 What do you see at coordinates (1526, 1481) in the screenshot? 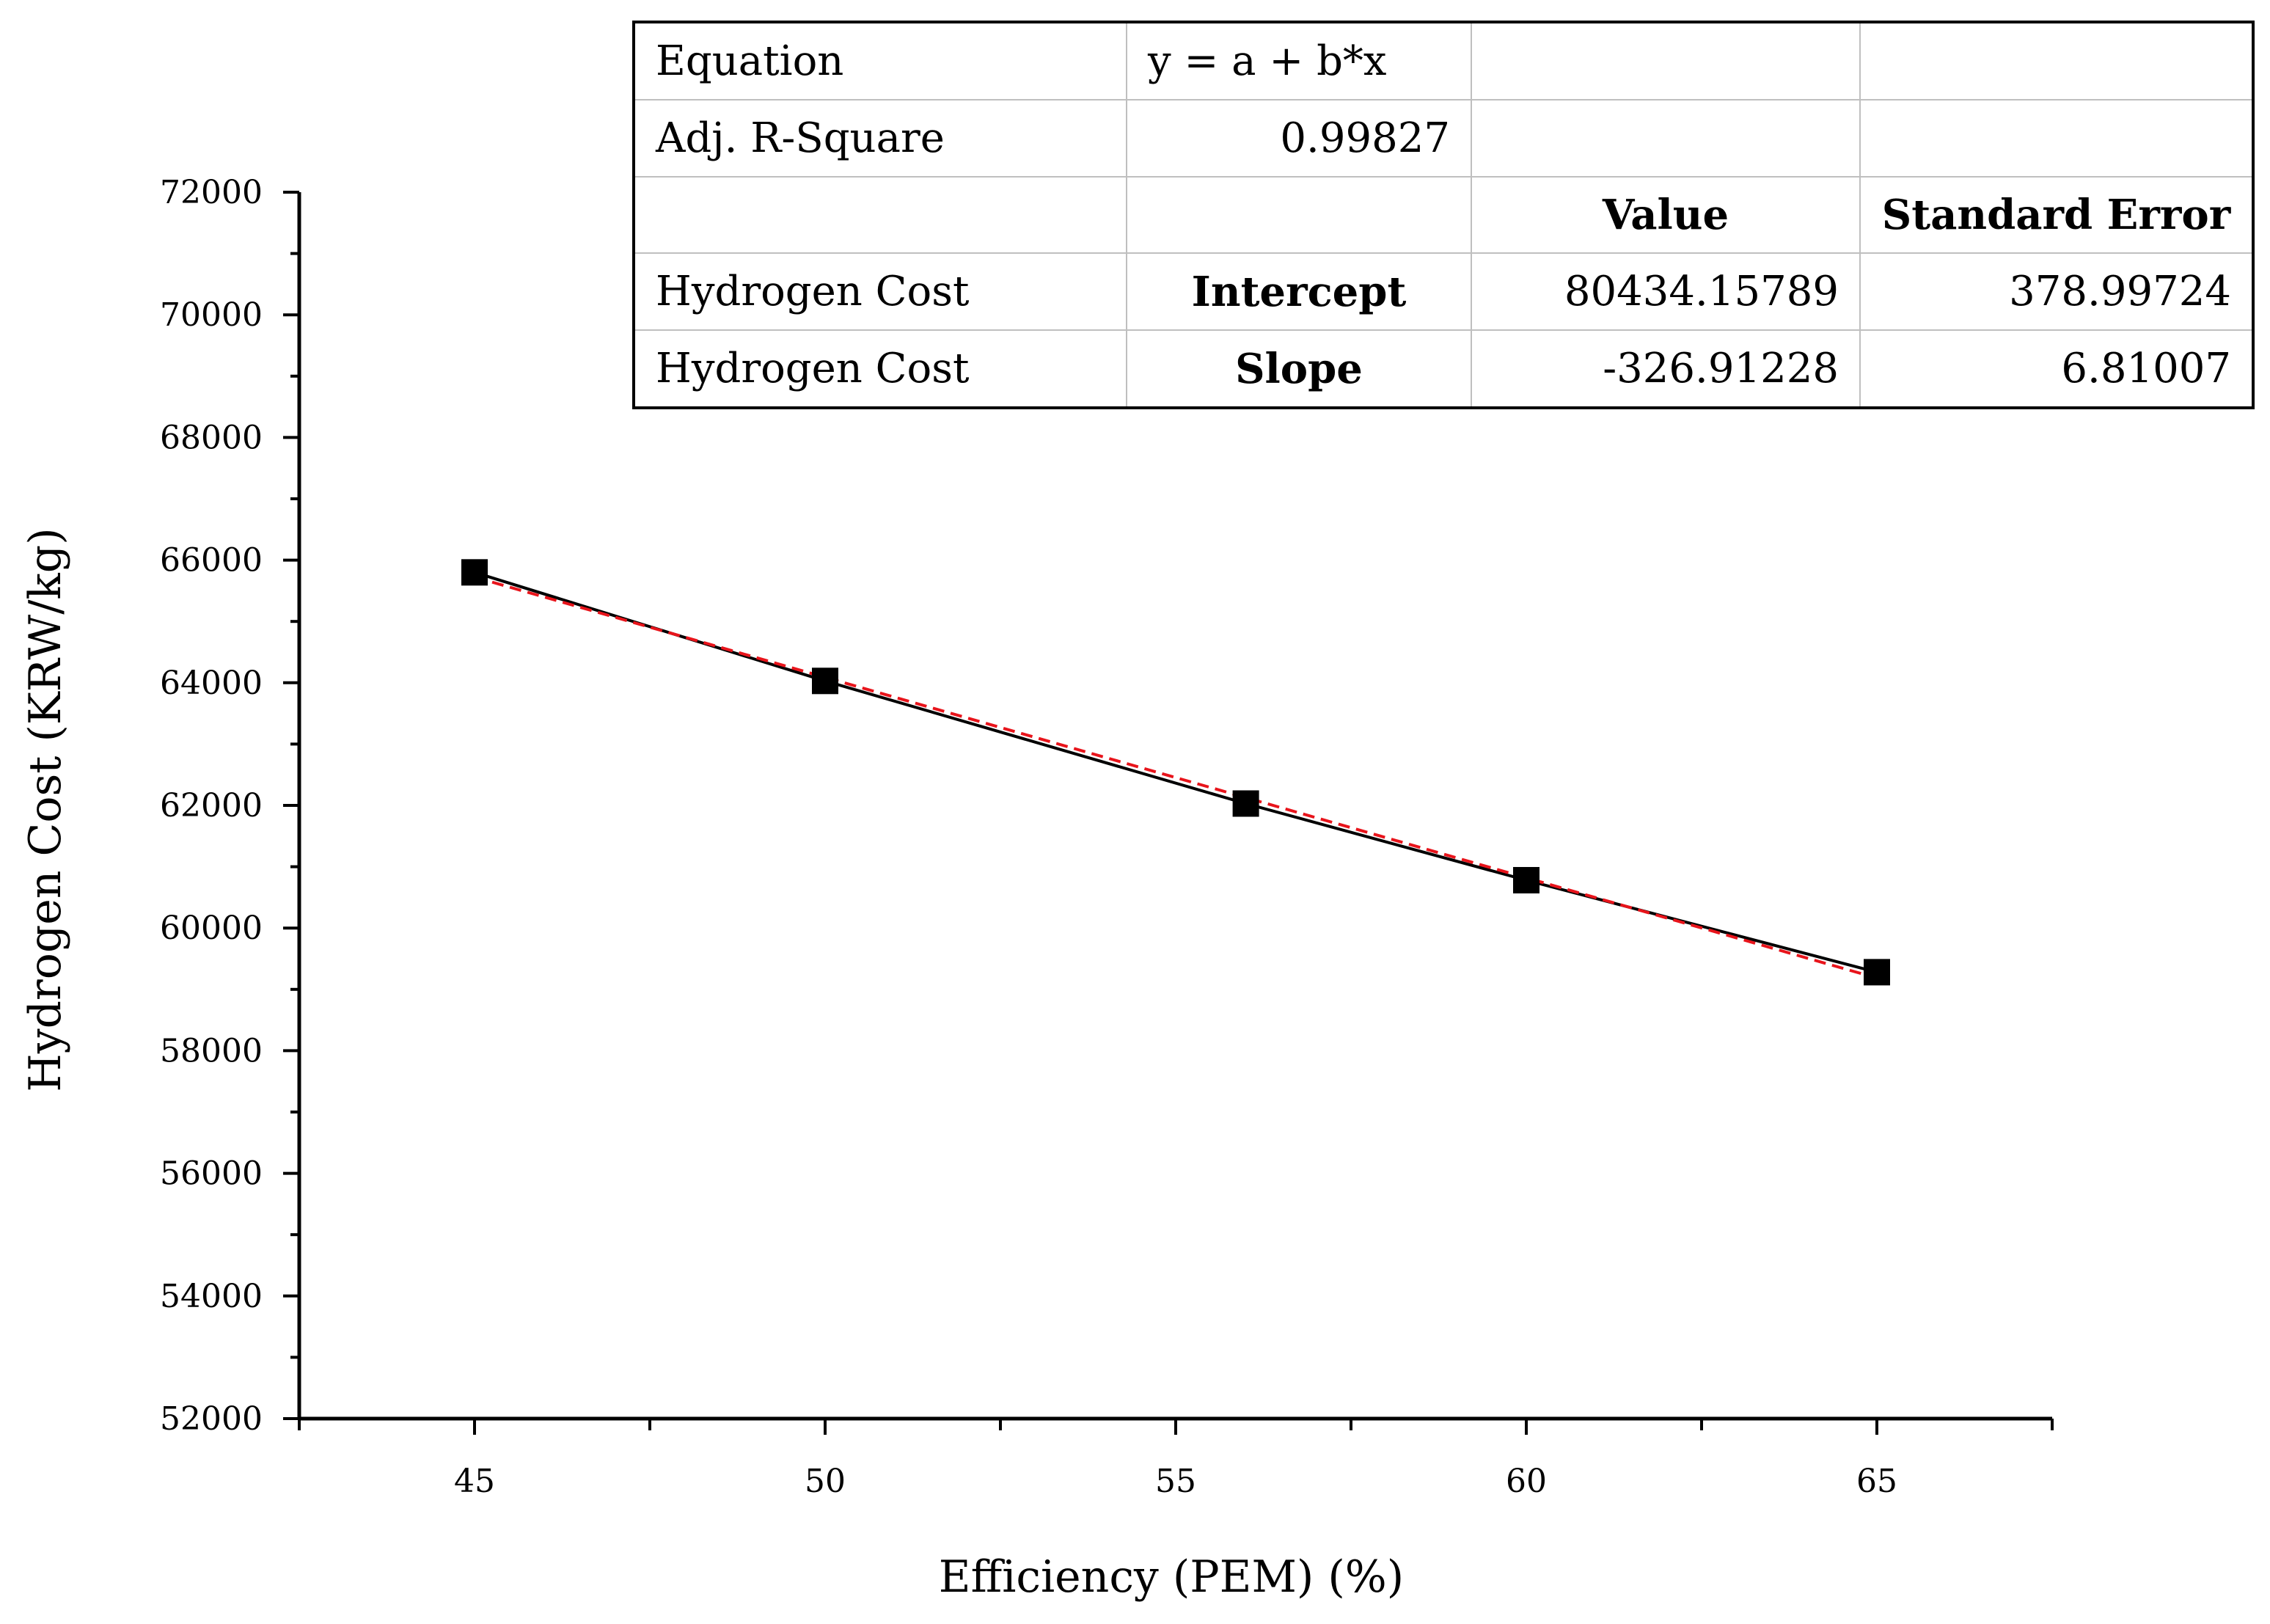
I see `x-tick-label: 60` at bounding box center [1526, 1481].